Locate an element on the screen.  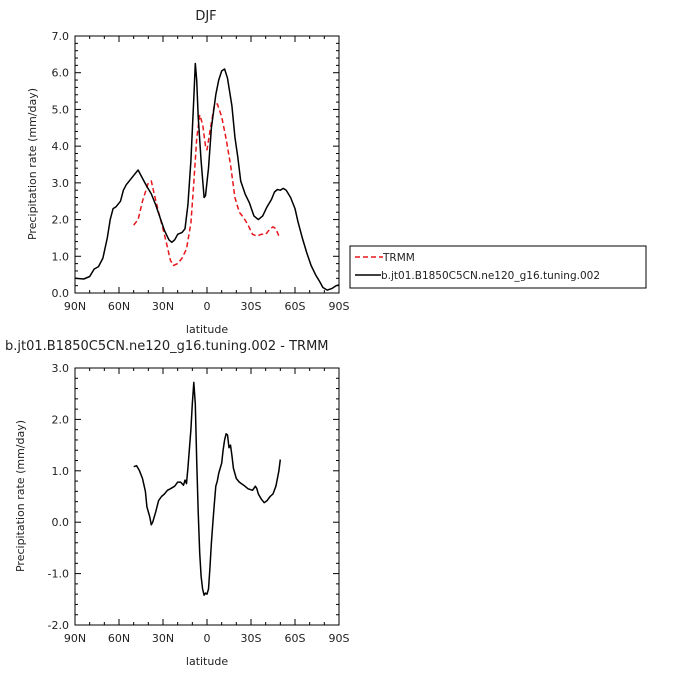
top-y-tick-label: 3.0 is located at coordinates (61, 183).